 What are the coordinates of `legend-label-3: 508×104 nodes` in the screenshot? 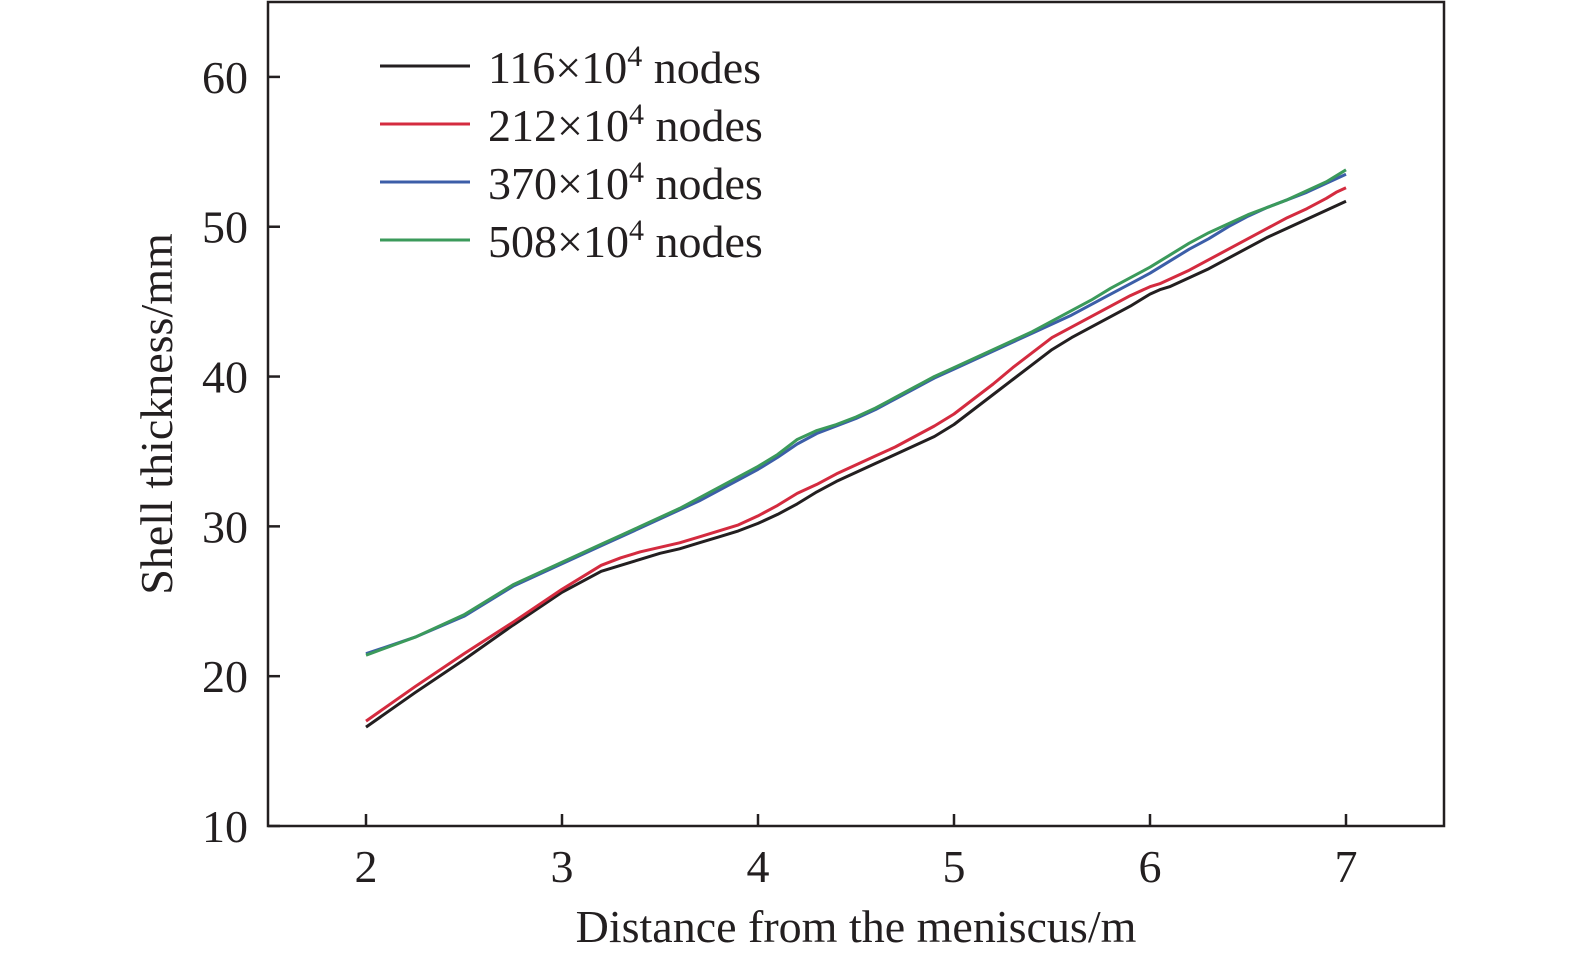 It's located at (625, 240).